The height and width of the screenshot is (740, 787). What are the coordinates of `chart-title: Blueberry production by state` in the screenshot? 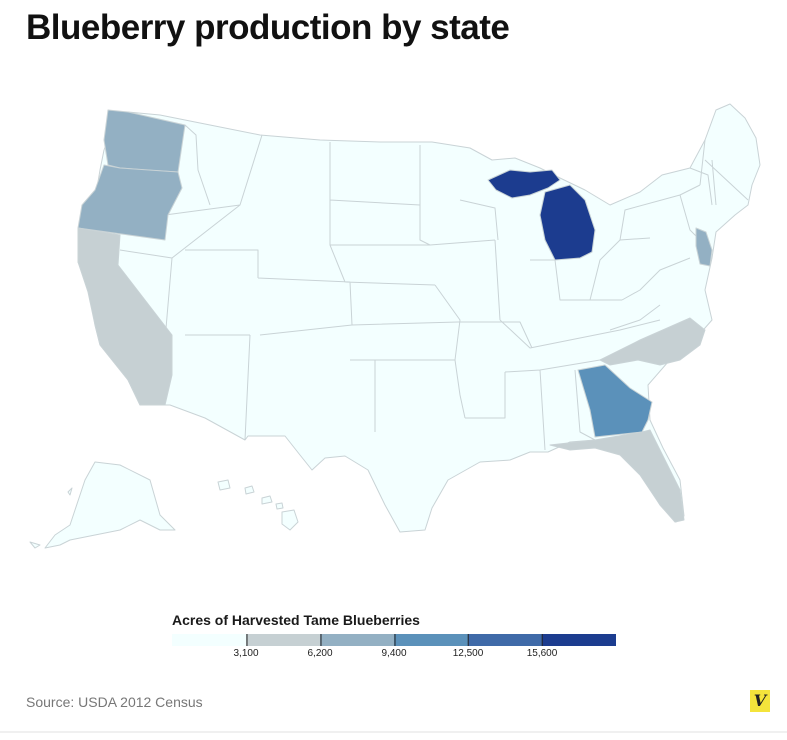 It's located at (268, 27).